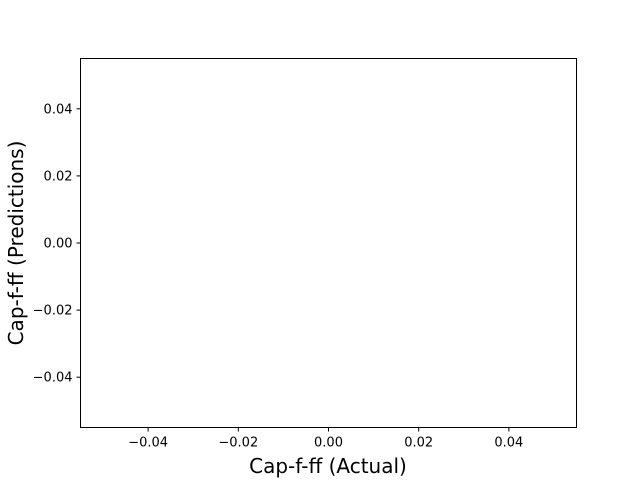  Describe the element at coordinates (58, 109) in the screenshot. I see `y-tick-label: 0.04` at that location.